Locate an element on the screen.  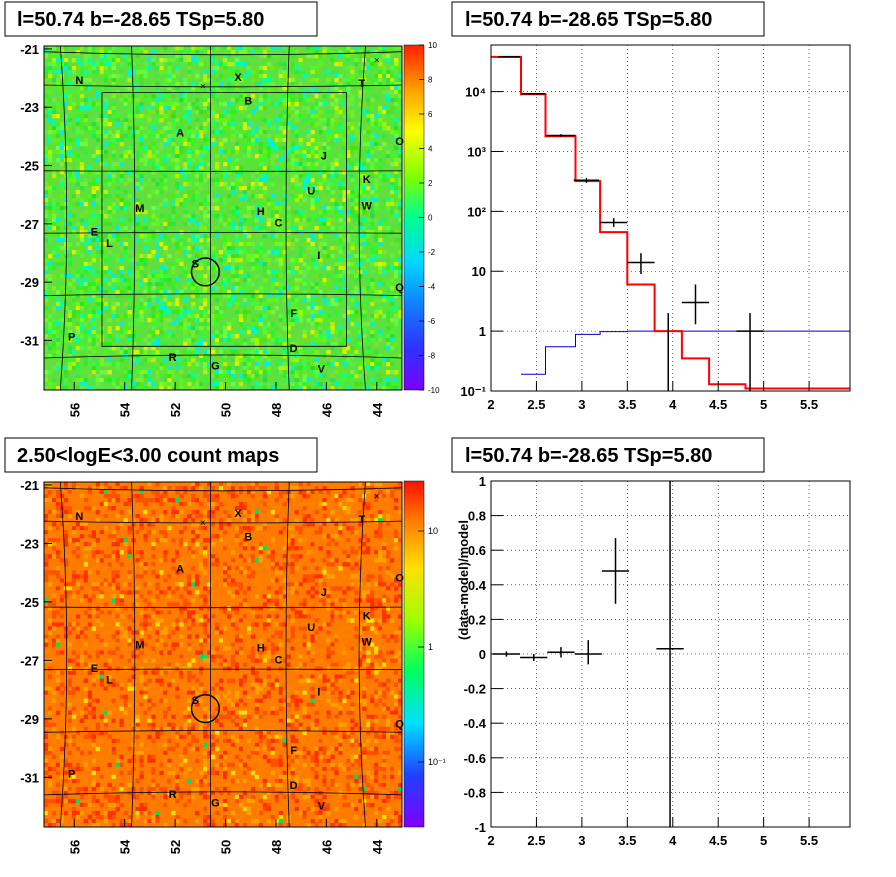
y-tick-label: -29 is located at coordinates (29, 282).